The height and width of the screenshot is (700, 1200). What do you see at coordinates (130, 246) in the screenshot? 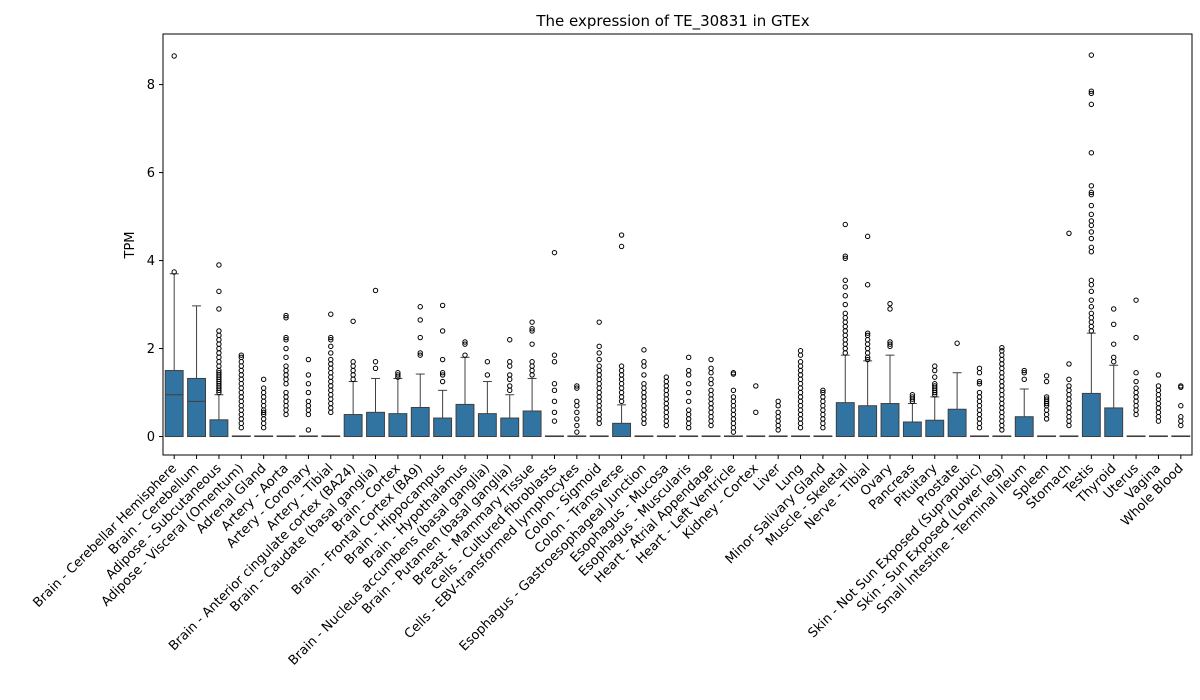
I see `y-axis-label: TPM` at bounding box center [130, 246].